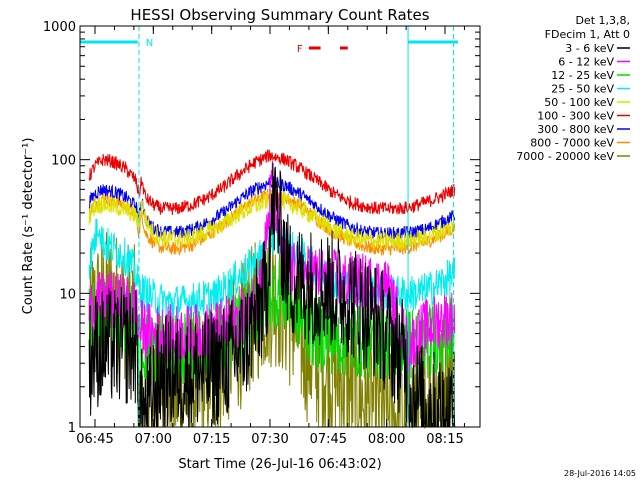  What do you see at coordinates (582, 75) in the screenshot?
I see `legend-label: 12 - 25 keV` at bounding box center [582, 75].